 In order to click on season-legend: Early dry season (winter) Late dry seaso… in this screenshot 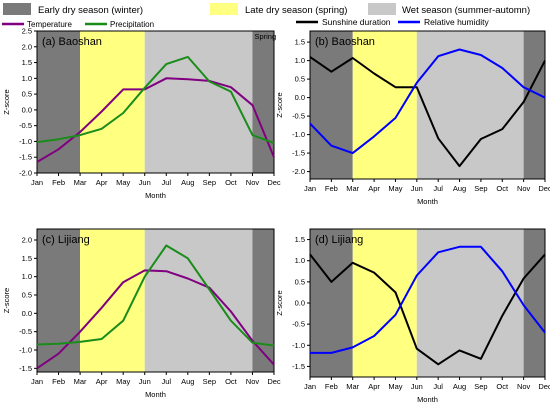, I will do `click(266, 9)`.